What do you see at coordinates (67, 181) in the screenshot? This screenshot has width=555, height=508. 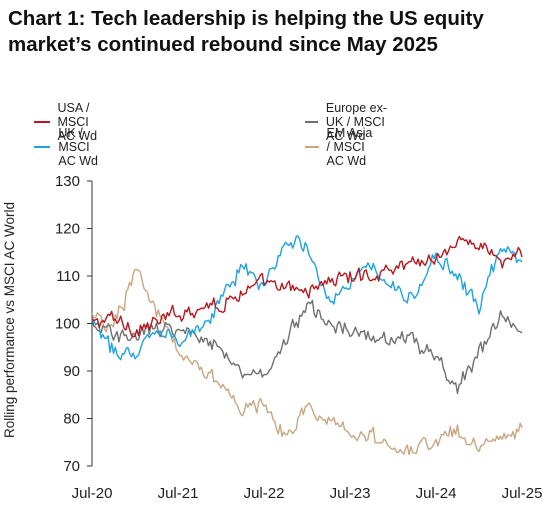 I see `y-tick-label: 130` at bounding box center [67, 181].